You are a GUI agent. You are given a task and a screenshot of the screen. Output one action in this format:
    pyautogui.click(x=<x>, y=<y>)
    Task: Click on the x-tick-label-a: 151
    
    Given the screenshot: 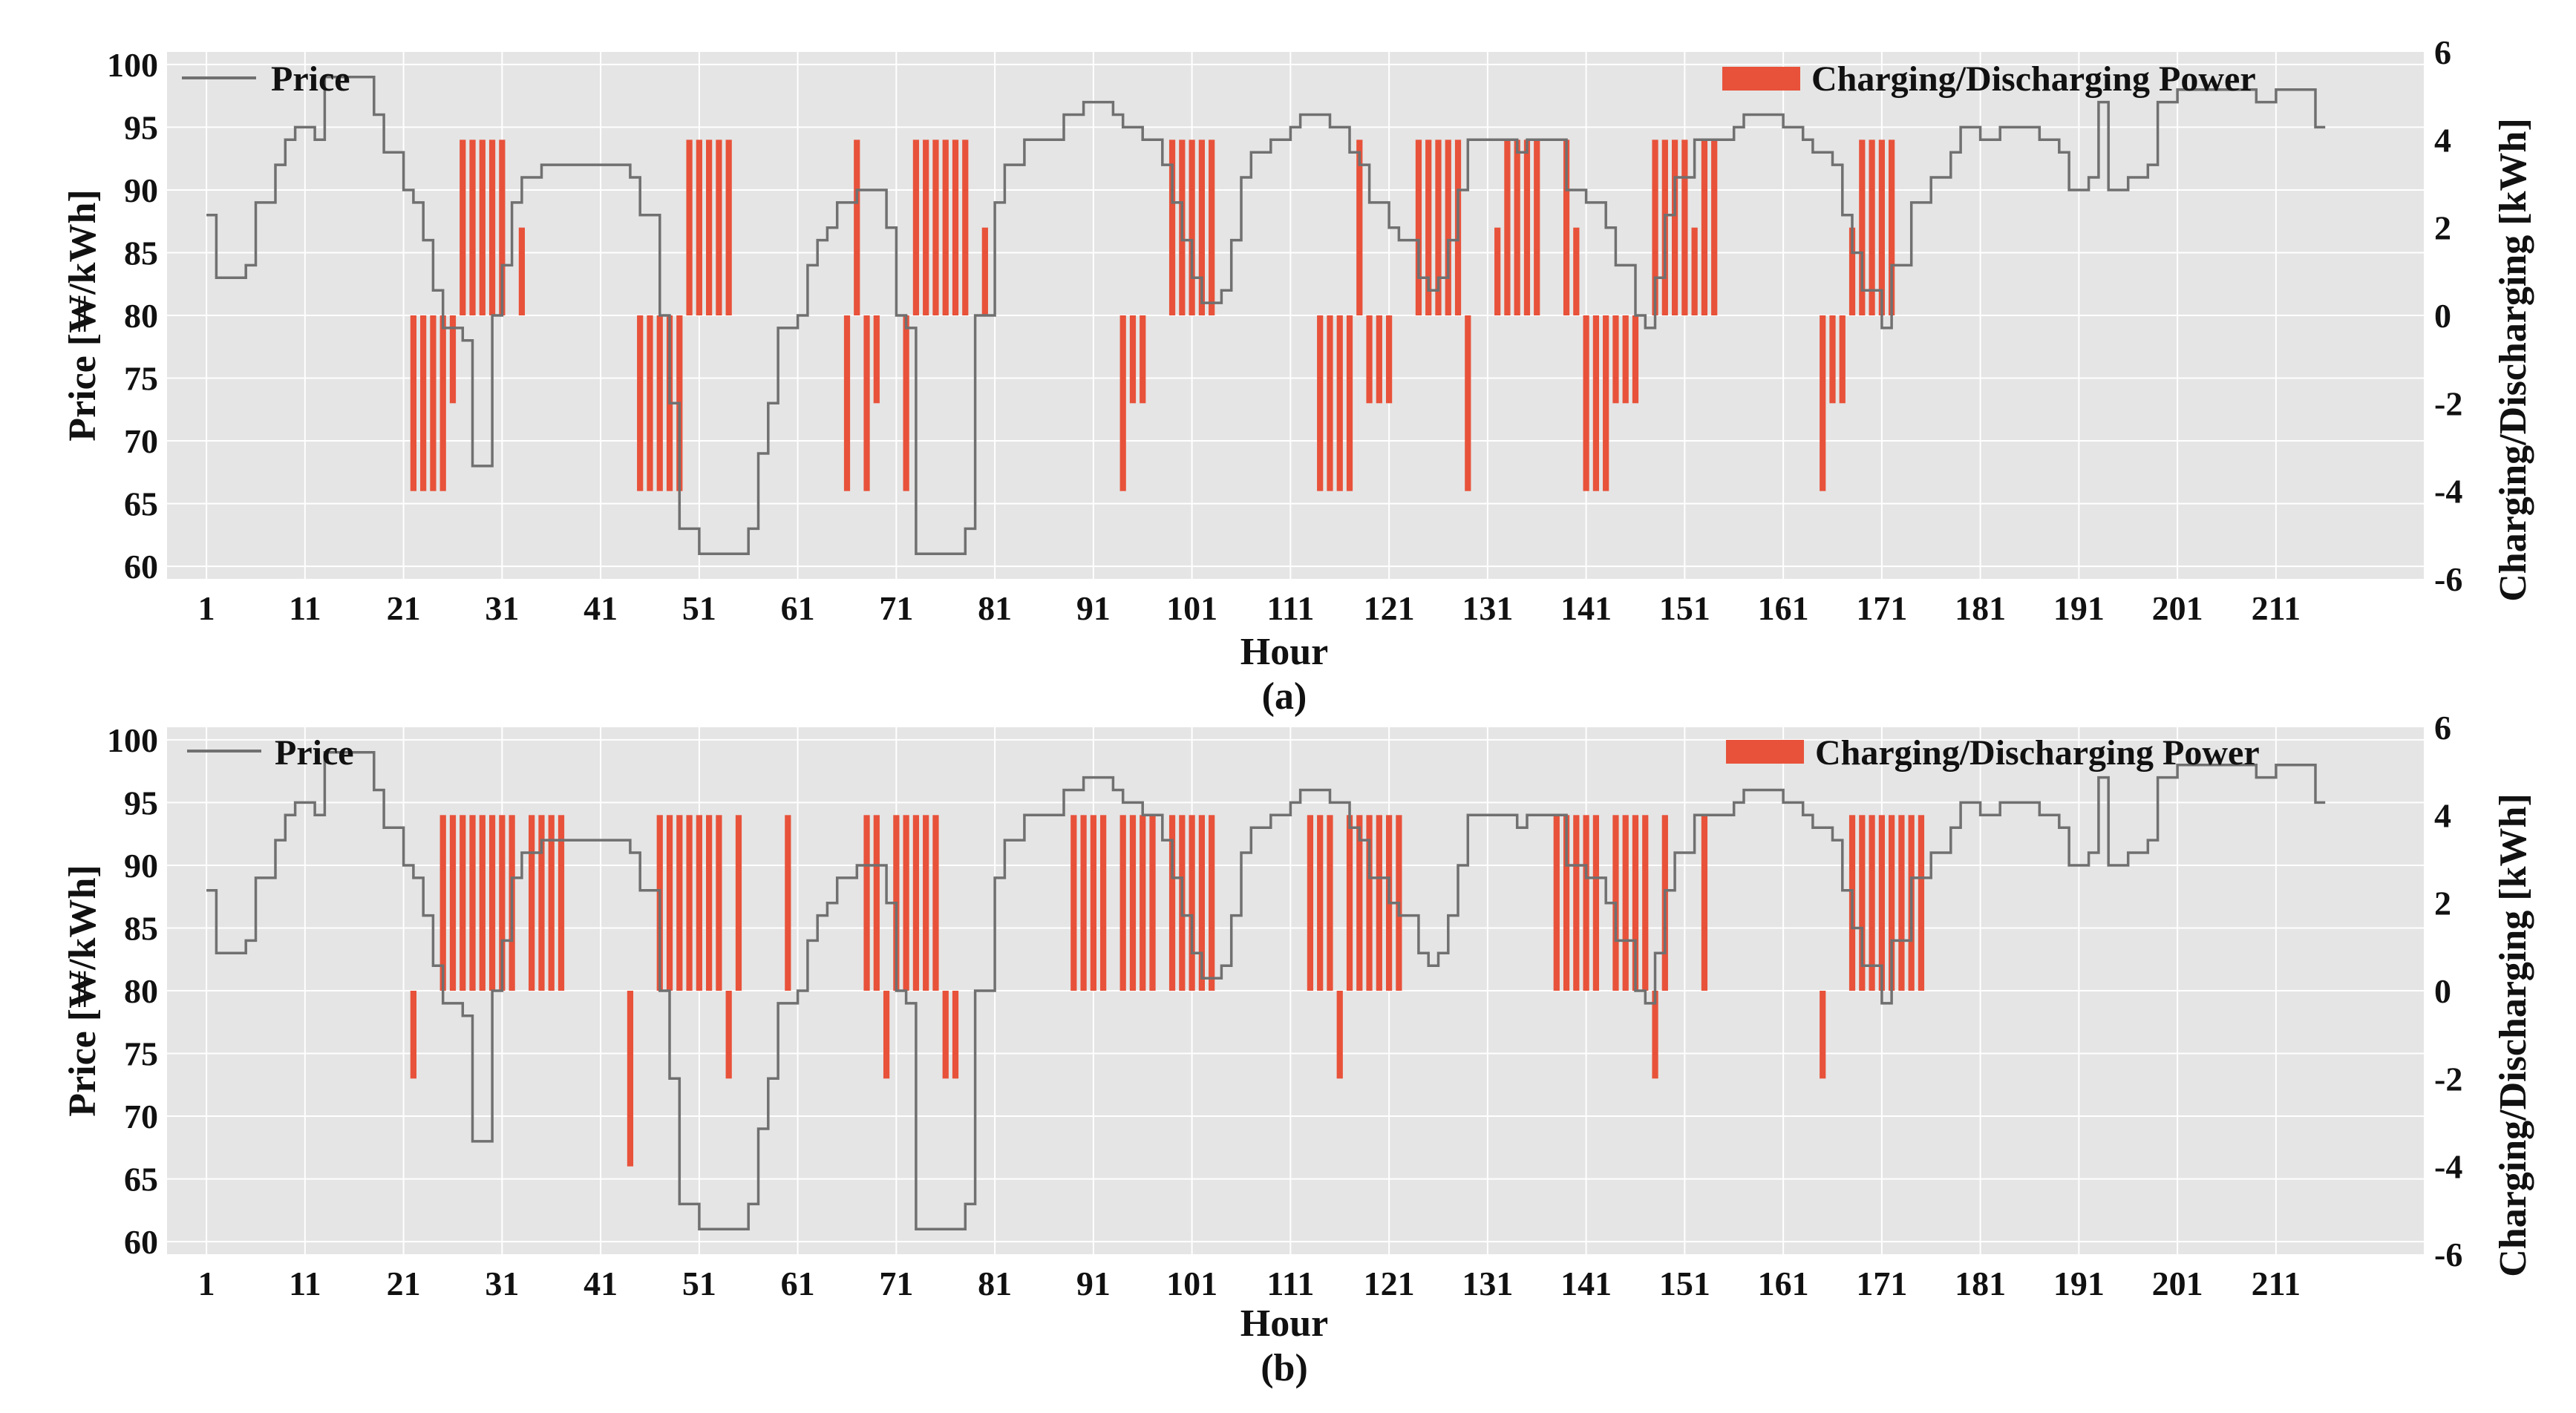 What is the action you would take?
    pyautogui.click(x=1684, y=608)
    